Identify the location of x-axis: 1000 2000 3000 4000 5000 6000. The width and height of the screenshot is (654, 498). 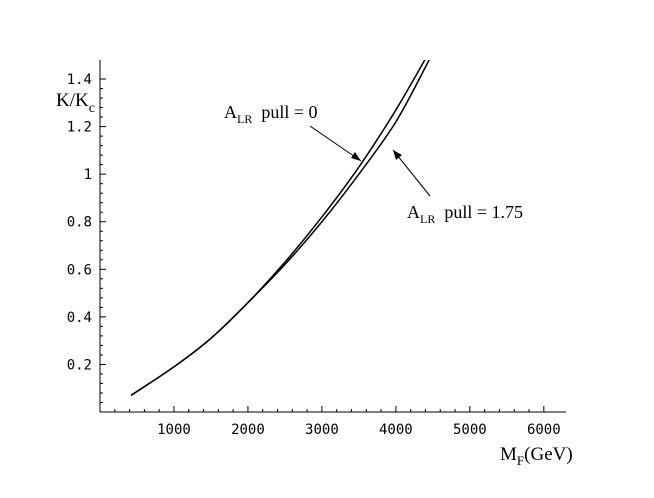
(333, 422).